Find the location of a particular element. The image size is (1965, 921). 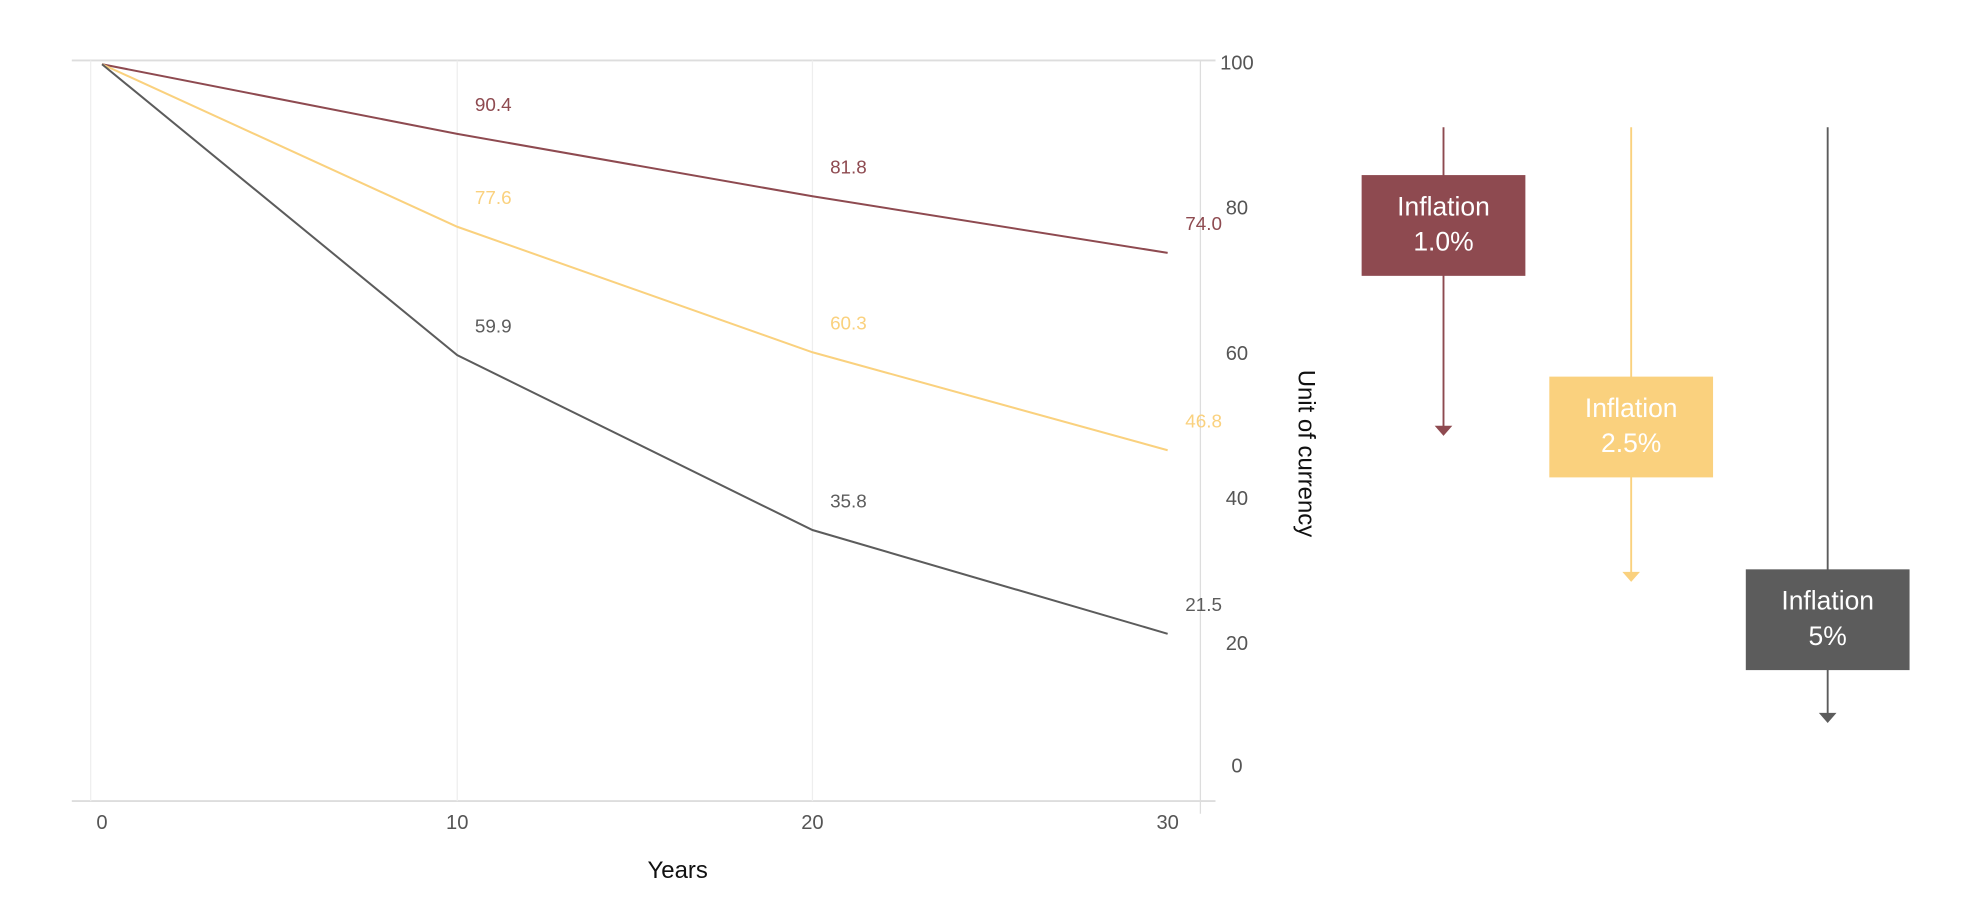

y-tick-label: 80 is located at coordinates (1237, 209).